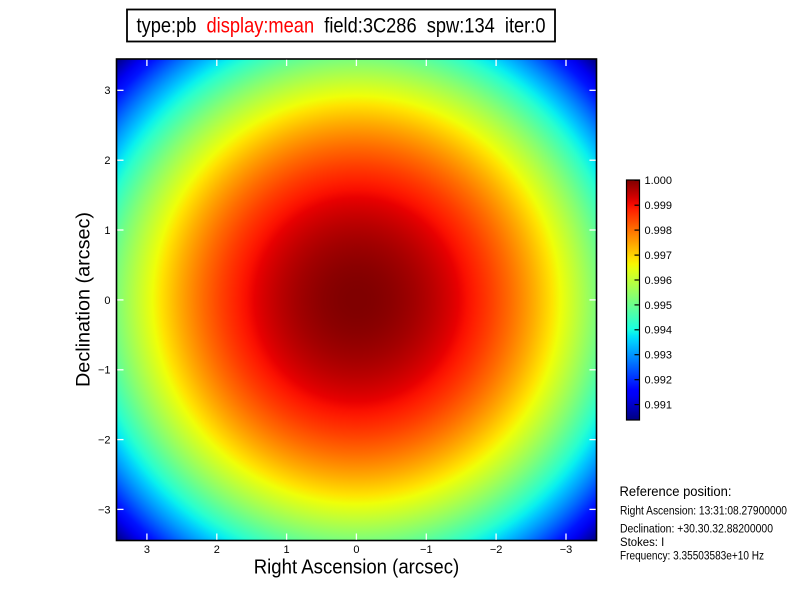 This screenshot has width=800, height=600. What do you see at coordinates (692, 556) in the screenshot?
I see `svg-text: Frequency: 3.35503583e+10 Hz` at bounding box center [692, 556].